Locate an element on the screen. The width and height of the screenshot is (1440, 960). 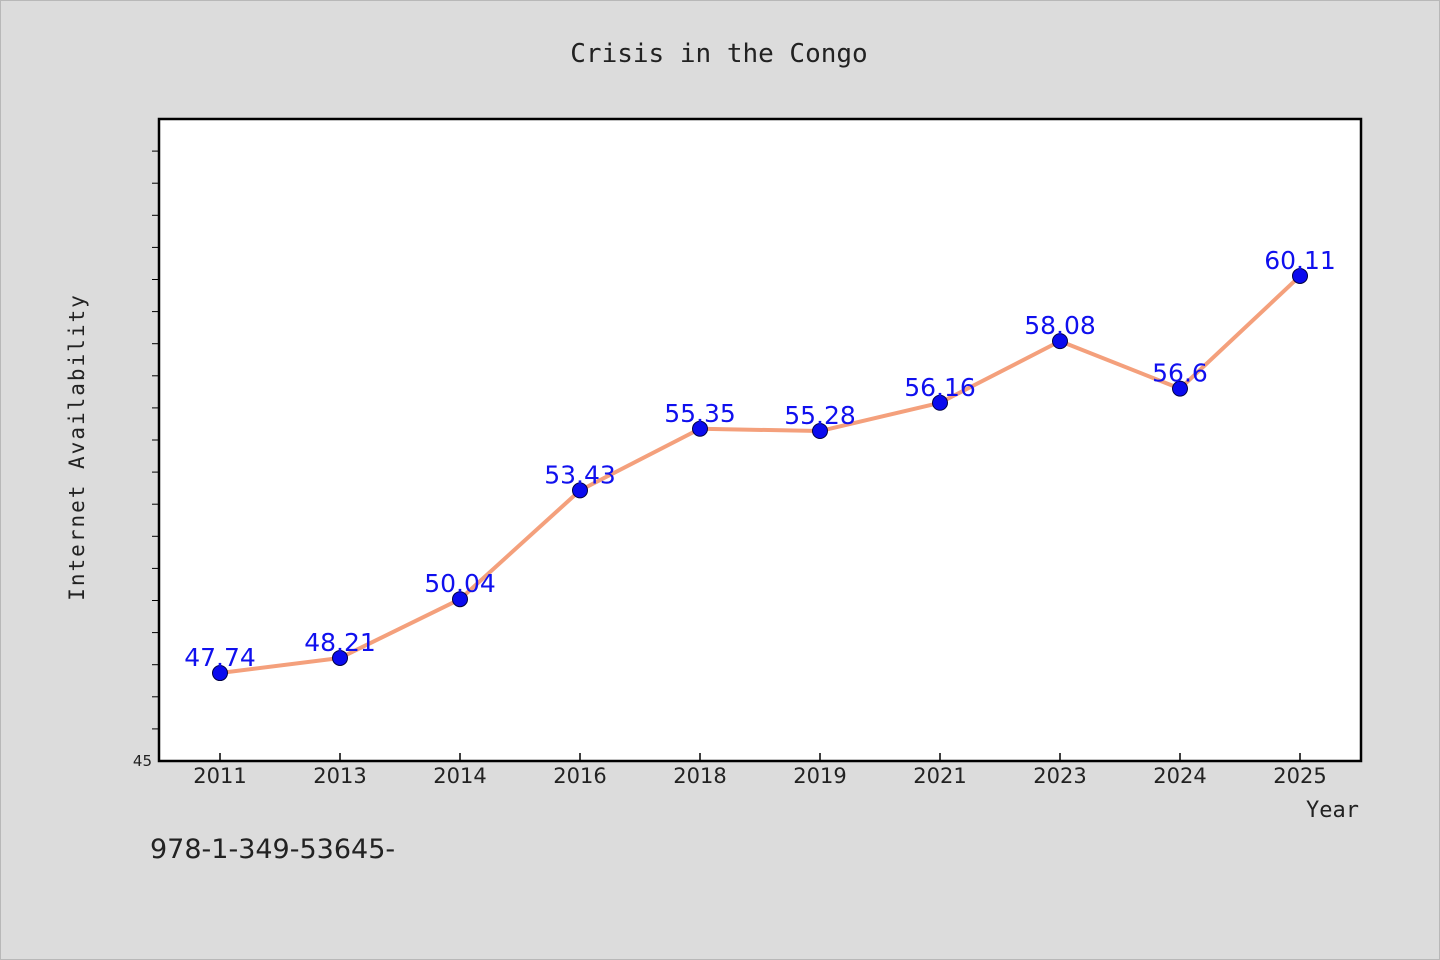
y-tick-label: 45 is located at coordinates (142, 761).